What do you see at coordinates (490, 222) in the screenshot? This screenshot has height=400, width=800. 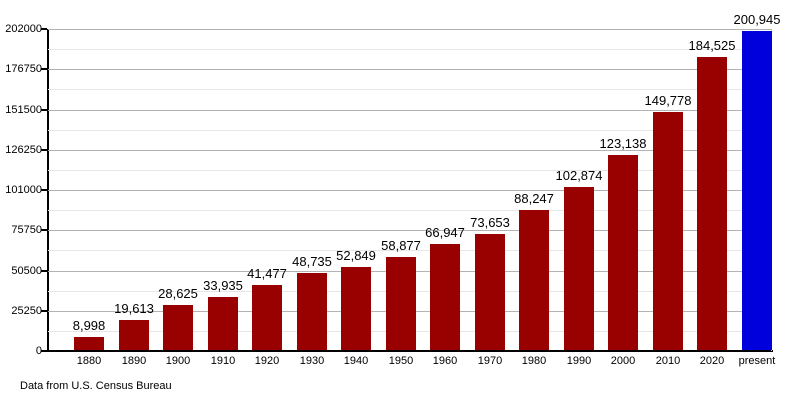 I see `bar-value-label-1970: 73,653` at bounding box center [490, 222].